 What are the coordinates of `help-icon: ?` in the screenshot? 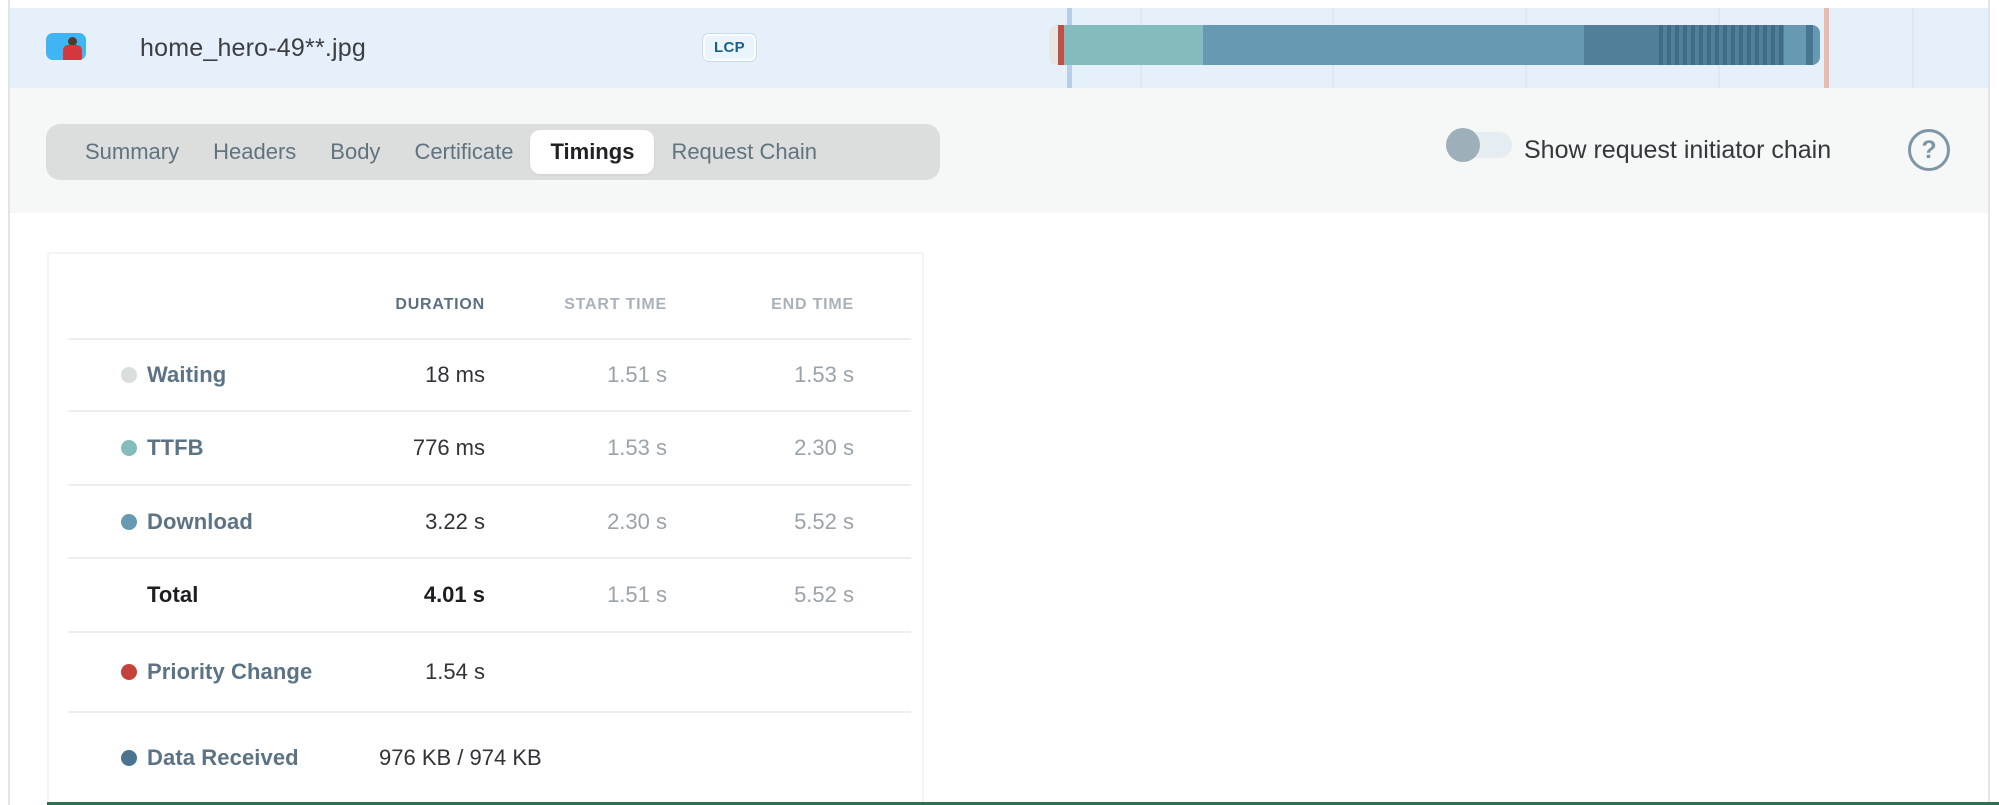 It's located at (1929, 150).